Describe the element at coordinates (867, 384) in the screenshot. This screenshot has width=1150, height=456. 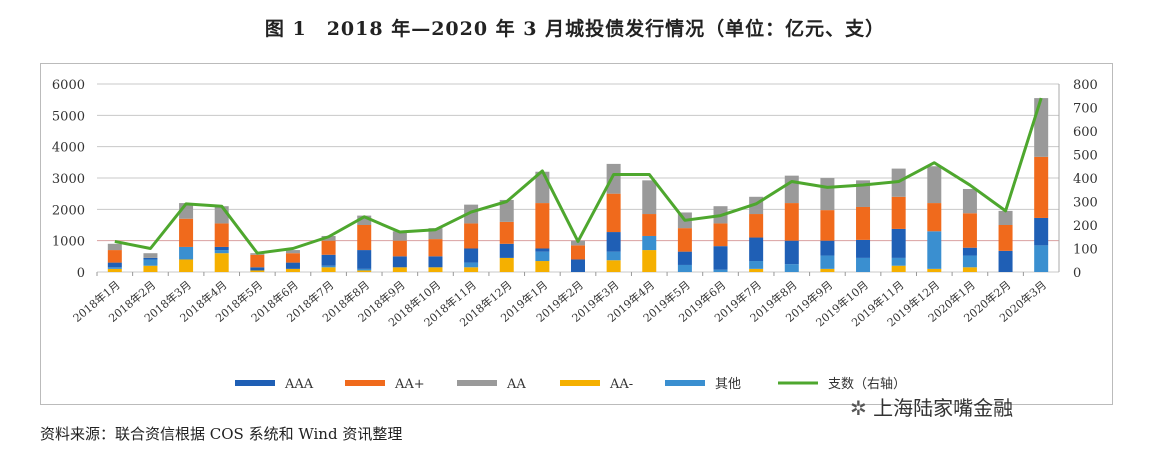
I see `legend-label: 支数（右轴）` at that location.